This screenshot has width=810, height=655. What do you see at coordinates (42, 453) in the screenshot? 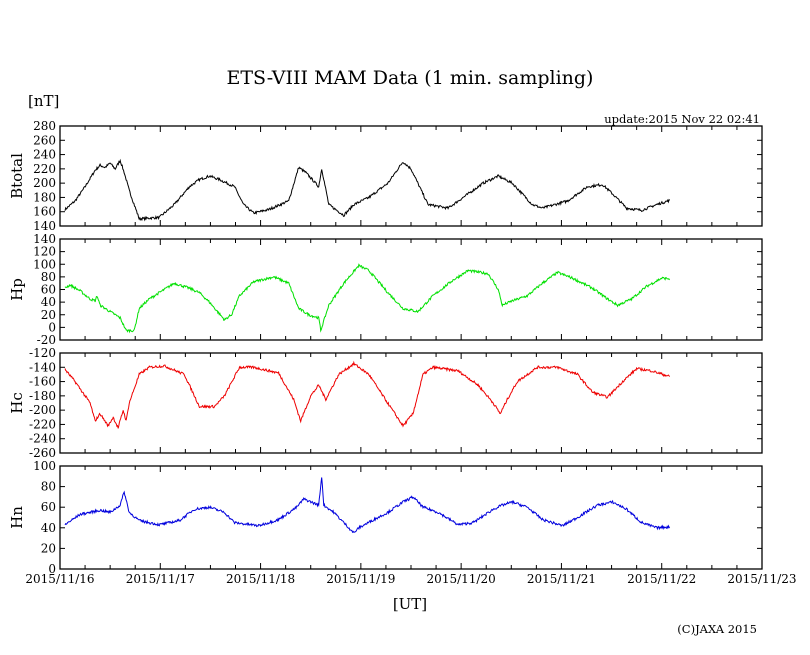
I see `y-tick-label: -260` at bounding box center [42, 453].